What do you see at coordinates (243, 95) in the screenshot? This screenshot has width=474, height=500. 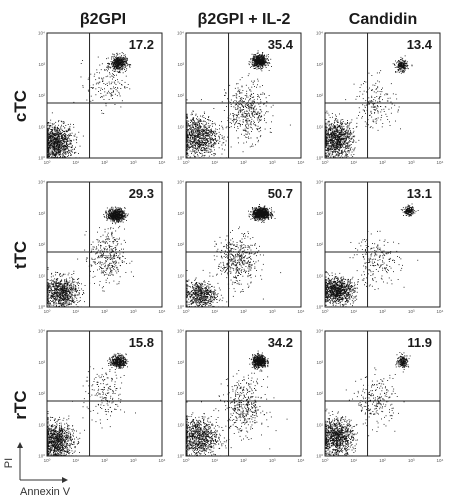 I see `plot-frame` at bounding box center [243, 95].